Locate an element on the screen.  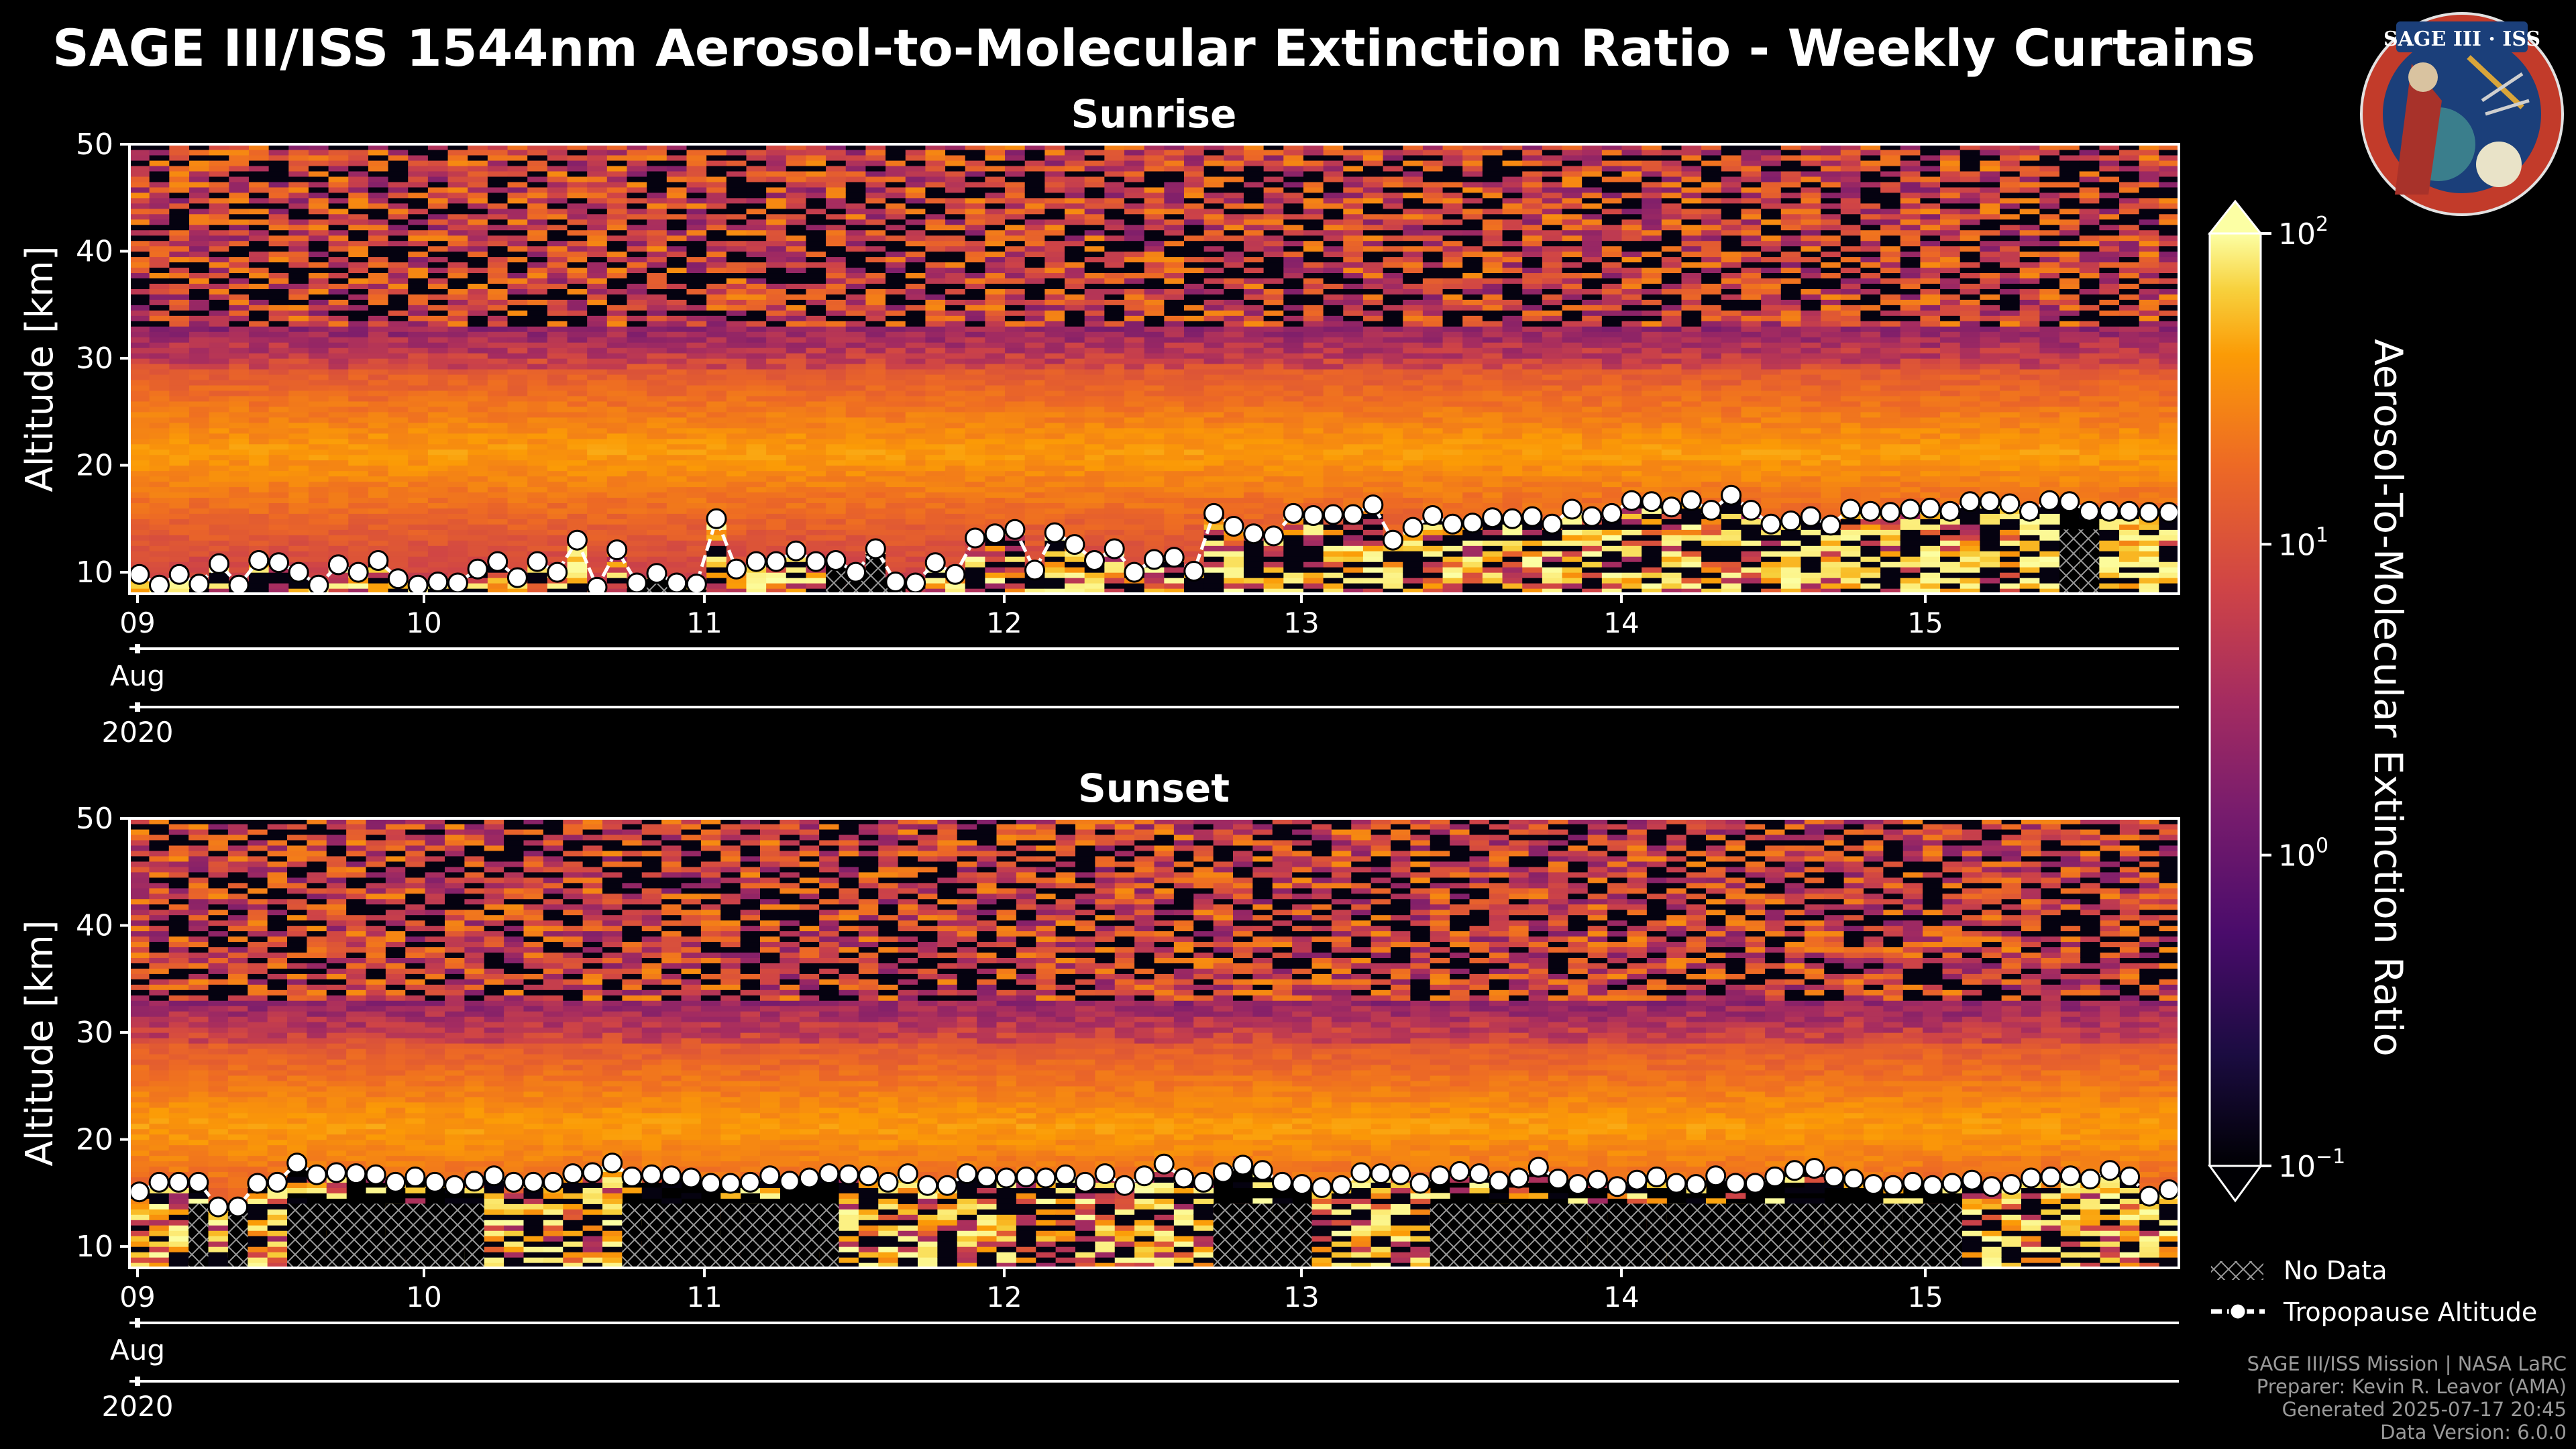
legend-tropopause-label: Tropopause Altitude is located at coordinates (2410, 1312).